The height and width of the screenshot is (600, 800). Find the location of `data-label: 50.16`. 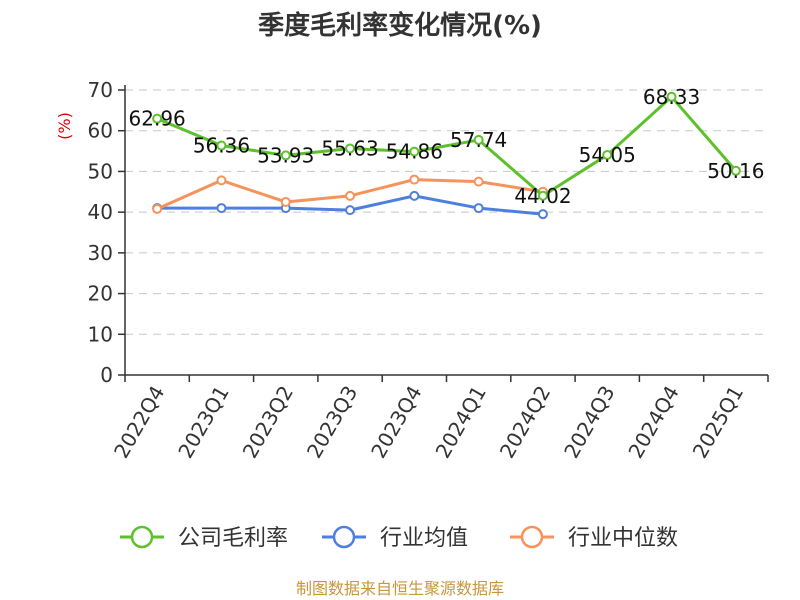

data-label: 50.16 is located at coordinates (735, 171).